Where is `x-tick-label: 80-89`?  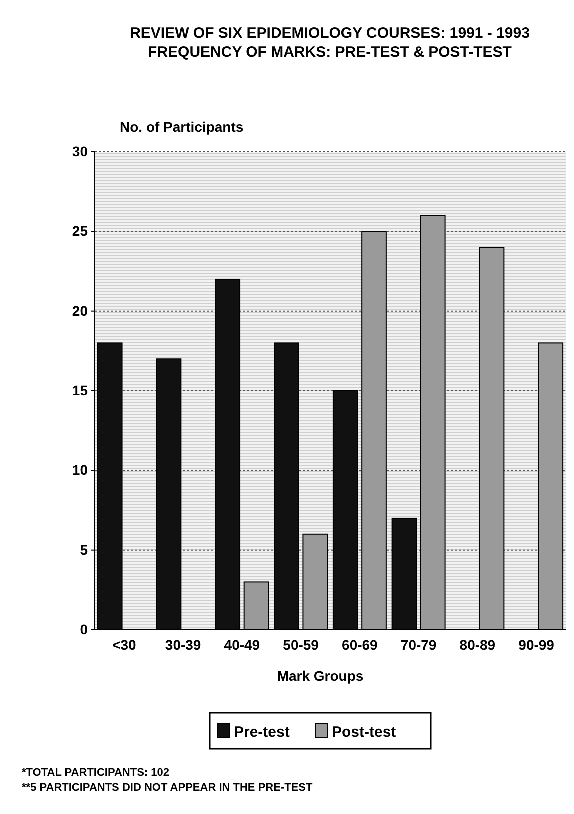
x-tick-label: 80-89 is located at coordinates (478, 644).